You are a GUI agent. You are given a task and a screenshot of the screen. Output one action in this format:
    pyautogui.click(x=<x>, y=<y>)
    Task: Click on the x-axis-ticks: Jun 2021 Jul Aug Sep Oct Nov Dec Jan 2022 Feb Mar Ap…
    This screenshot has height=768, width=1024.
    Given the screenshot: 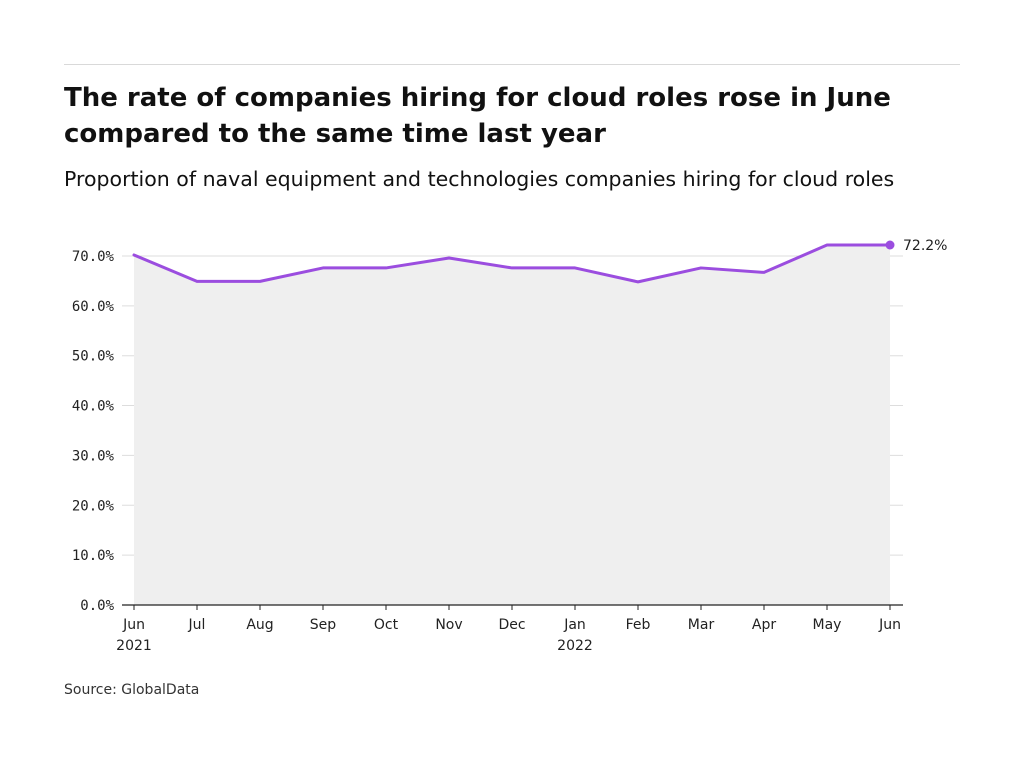 What is the action you would take?
    pyautogui.click(x=508, y=635)
    